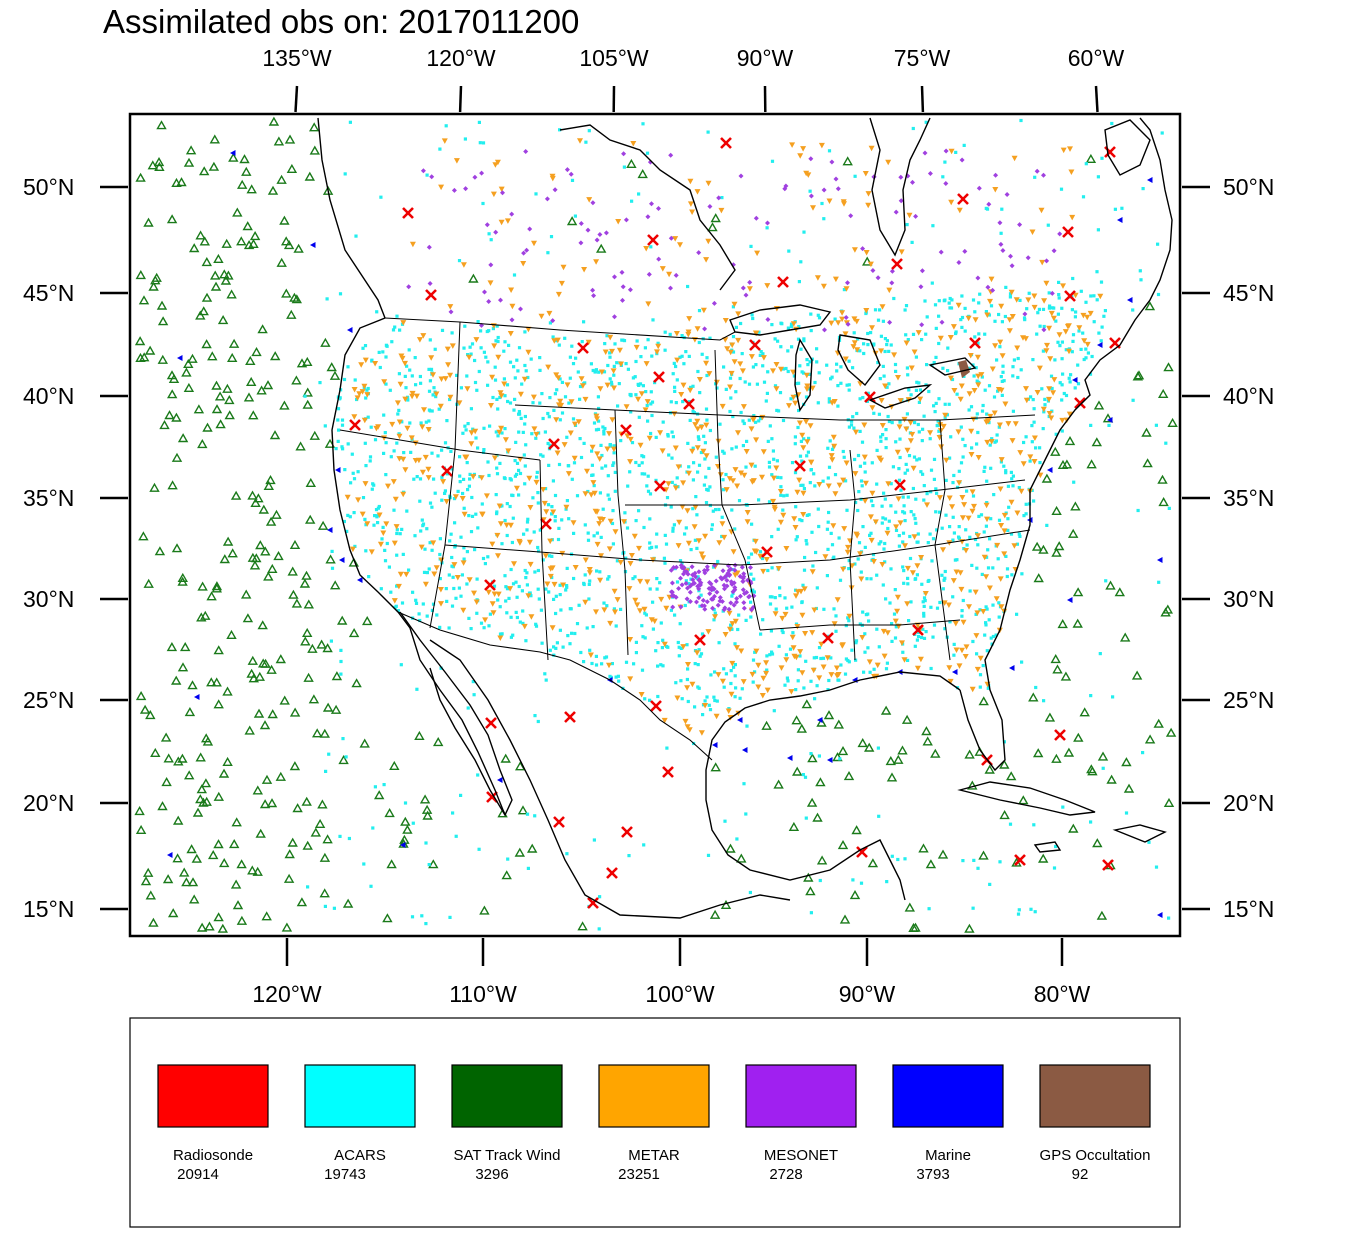 The height and width of the screenshot is (1250, 1350). Describe the element at coordinates (198, 1174) in the screenshot. I see `legend-count: 20914` at that location.